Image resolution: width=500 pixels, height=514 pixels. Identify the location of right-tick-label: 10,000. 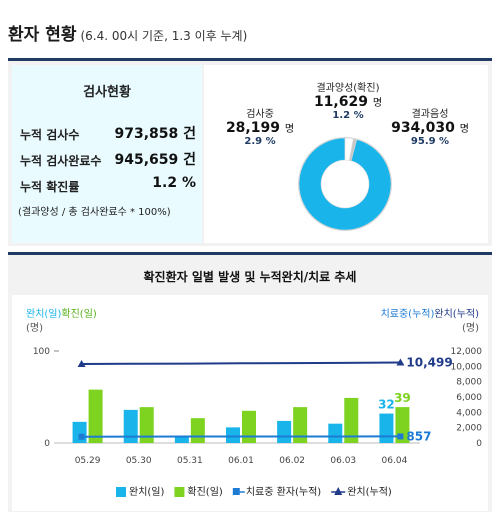
(467, 367).